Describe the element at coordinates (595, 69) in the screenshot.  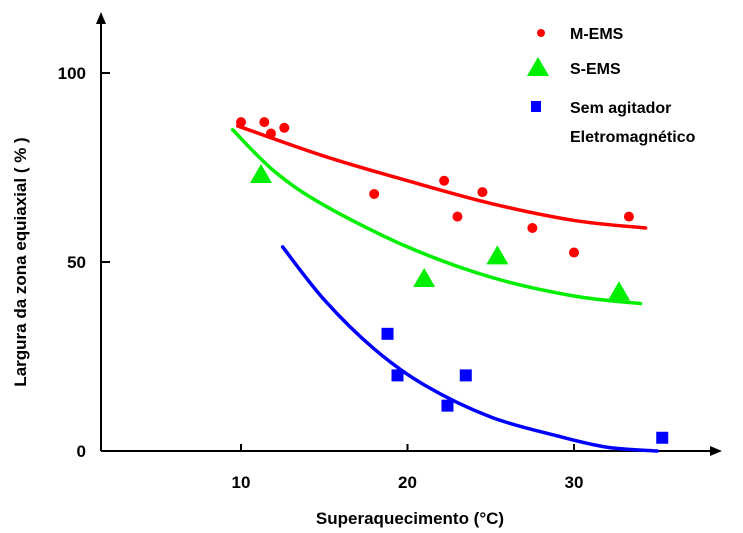
I see `legend-label-s-ems: S-EMS` at that location.